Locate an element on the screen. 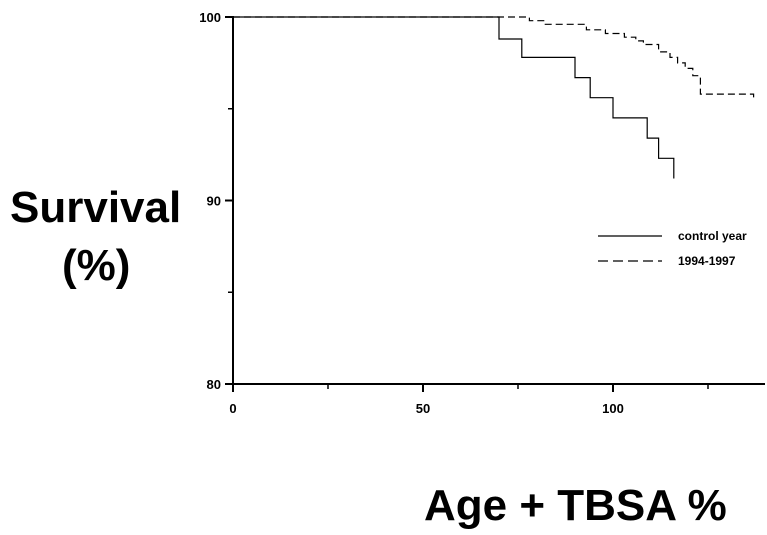  x-tick-label: 50 is located at coordinates (423, 408).